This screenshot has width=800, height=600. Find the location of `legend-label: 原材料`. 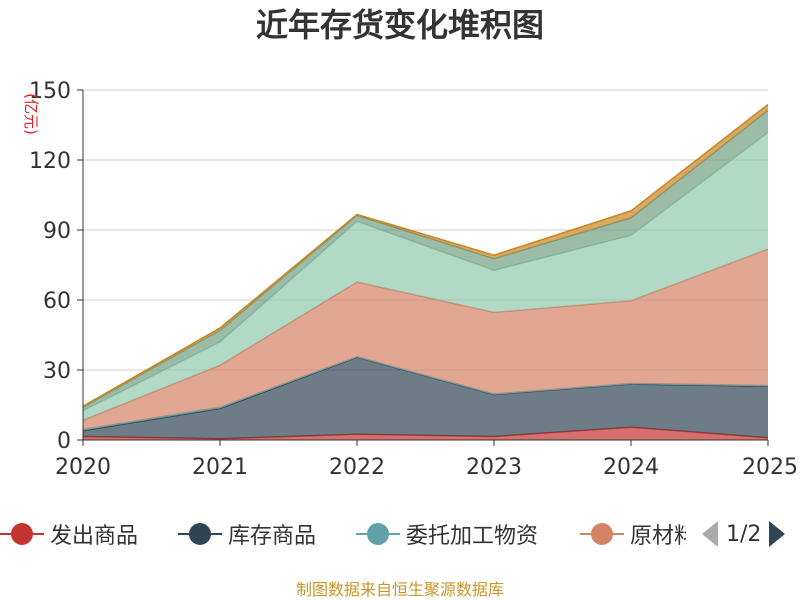

legend-label: 原材料 is located at coordinates (658, 536).